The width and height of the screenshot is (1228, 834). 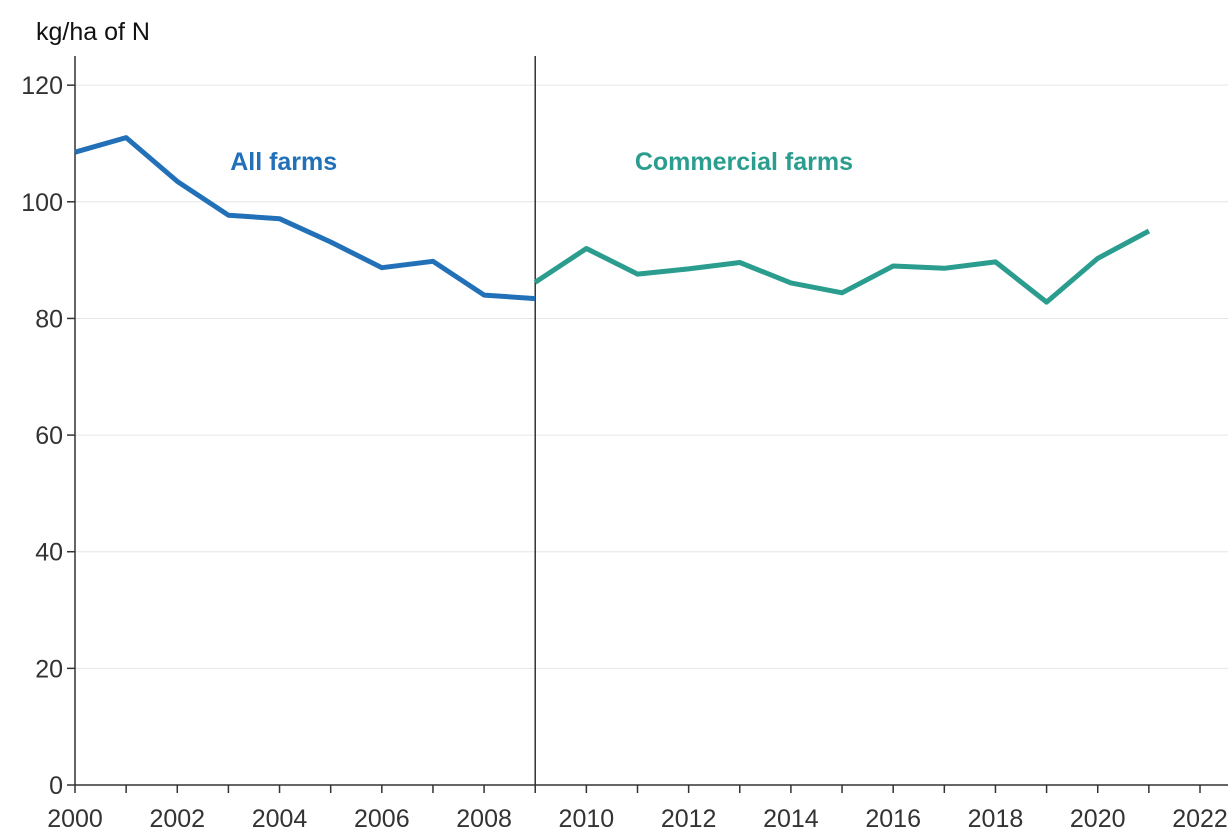 What do you see at coordinates (280, 819) in the screenshot?
I see `x-tick-label-2004: 2004` at bounding box center [280, 819].